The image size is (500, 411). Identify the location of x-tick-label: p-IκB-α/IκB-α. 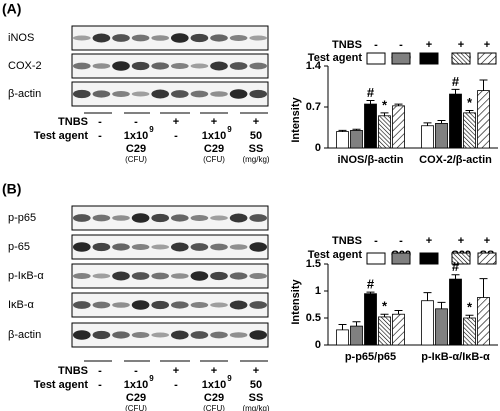
(455, 357).